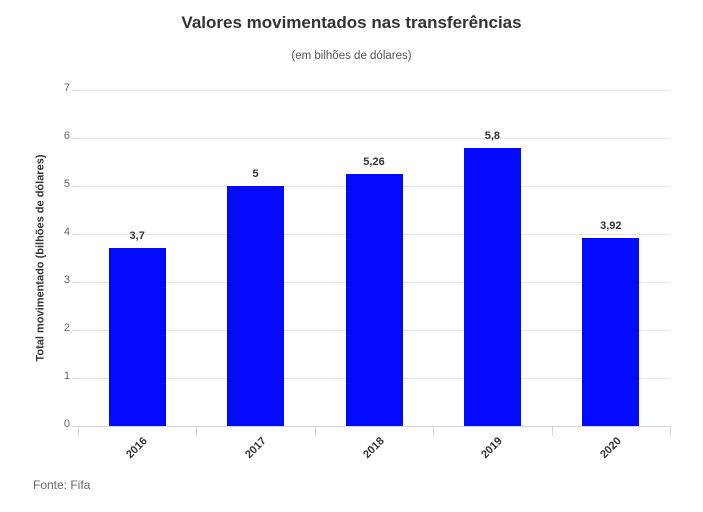 Image resolution: width=703 pixels, height=512 pixels. What do you see at coordinates (255, 448) in the screenshot?
I see `x-tick-label: 2017` at bounding box center [255, 448].